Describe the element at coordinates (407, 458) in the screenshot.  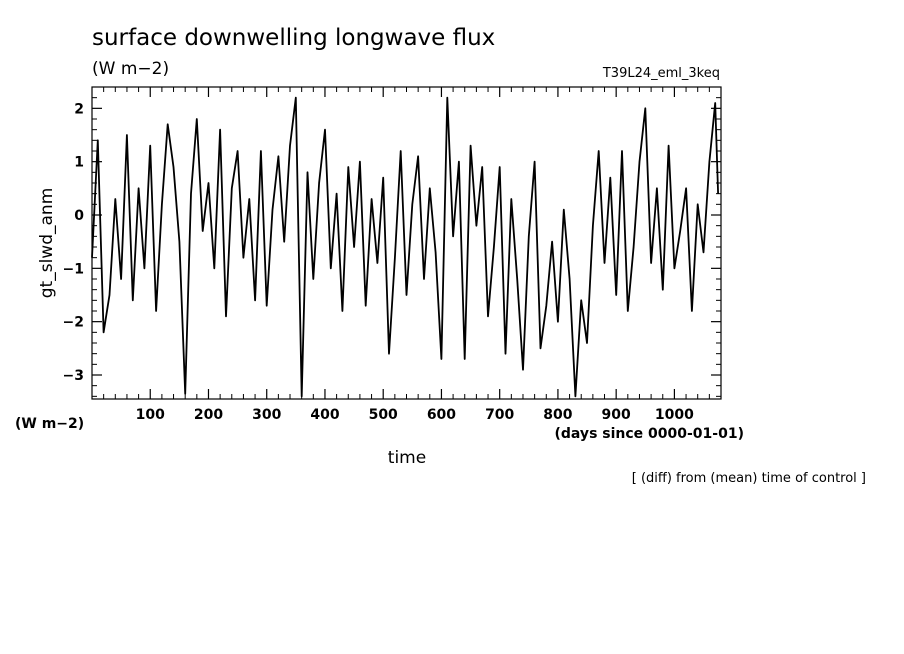
I see `x-axis-label: time` at that location.